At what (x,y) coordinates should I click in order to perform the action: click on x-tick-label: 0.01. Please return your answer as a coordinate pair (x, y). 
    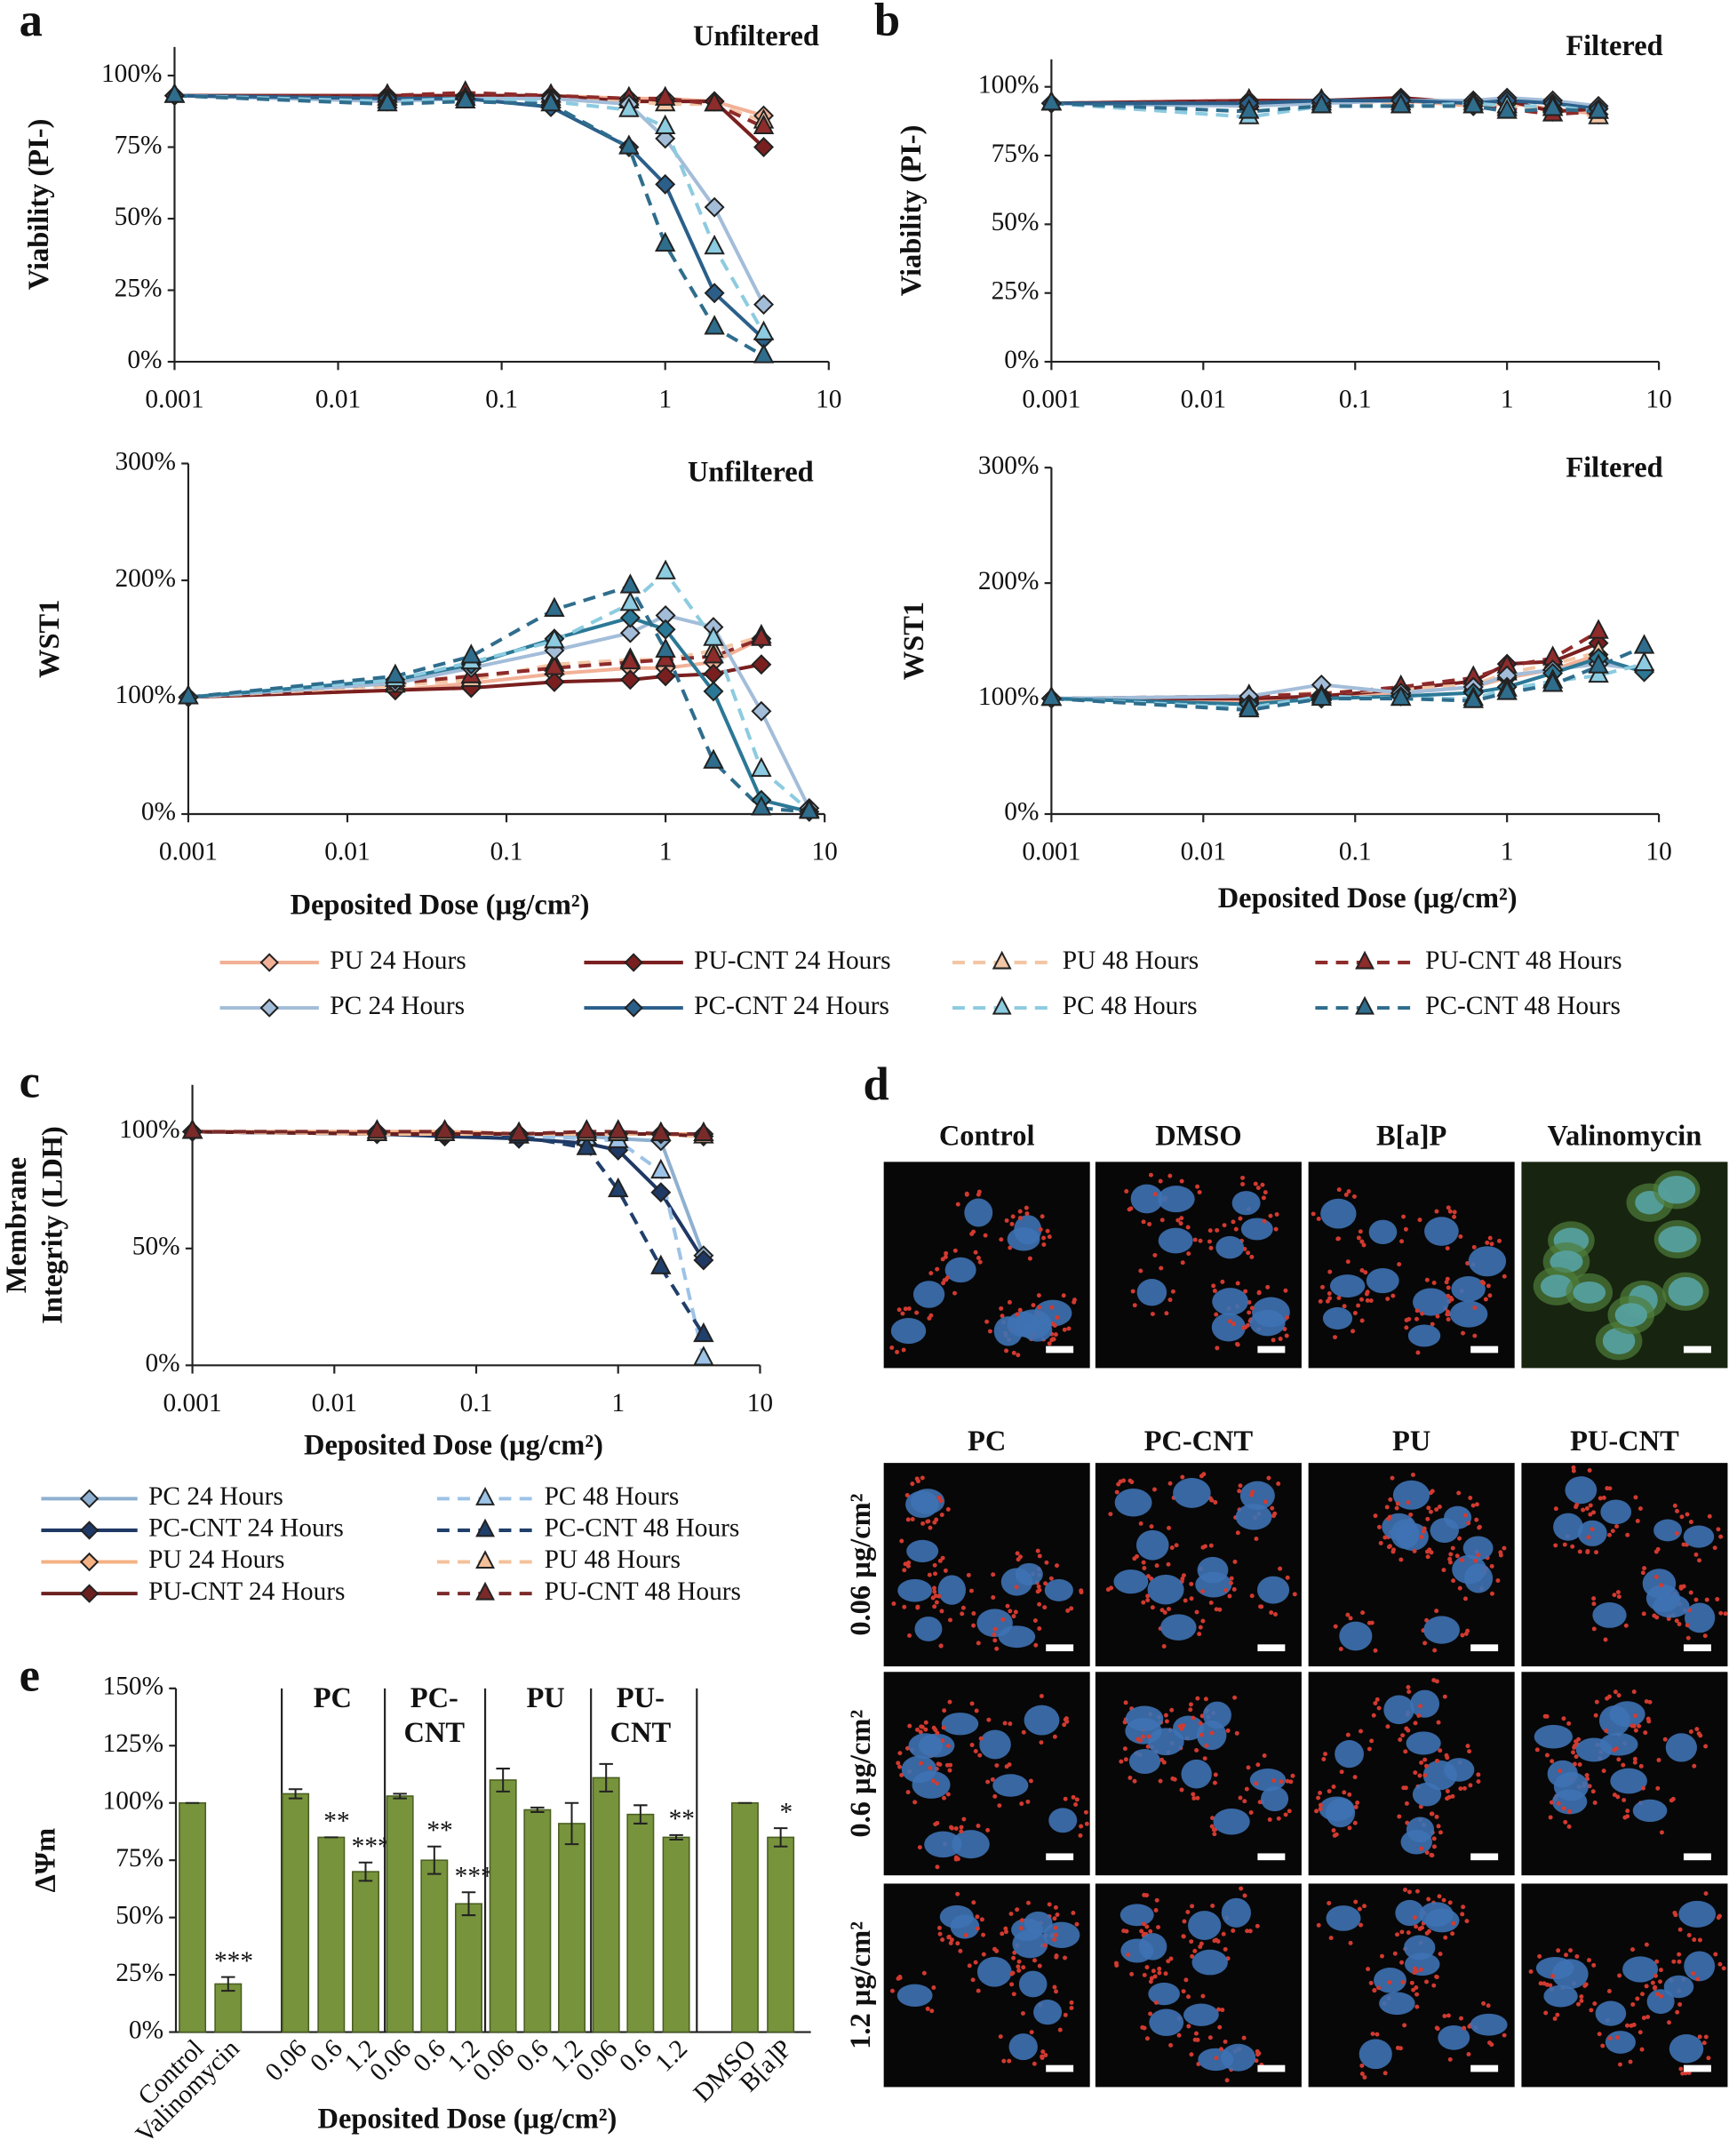
    Looking at the image, I should click on (334, 1403).